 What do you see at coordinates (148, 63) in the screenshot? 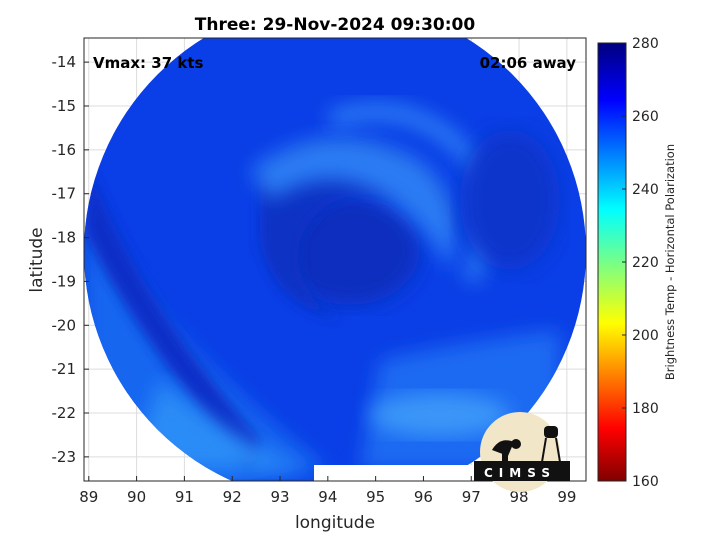
I see `vmax-annotation: Vmax: 37 kts` at bounding box center [148, 63].